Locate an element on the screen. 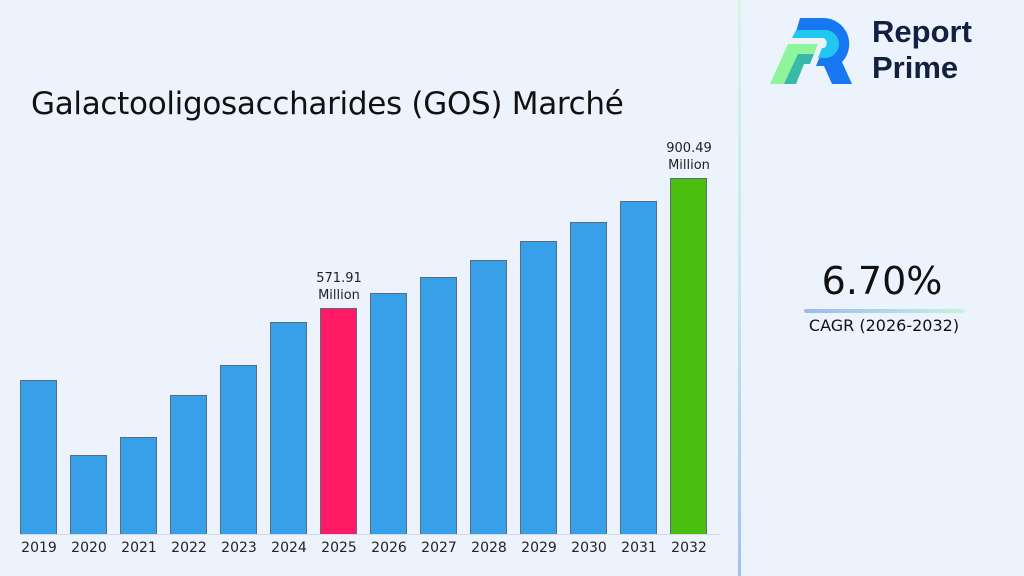  value-label-2025: 571.91 Million is located at coordinates (339, 287).